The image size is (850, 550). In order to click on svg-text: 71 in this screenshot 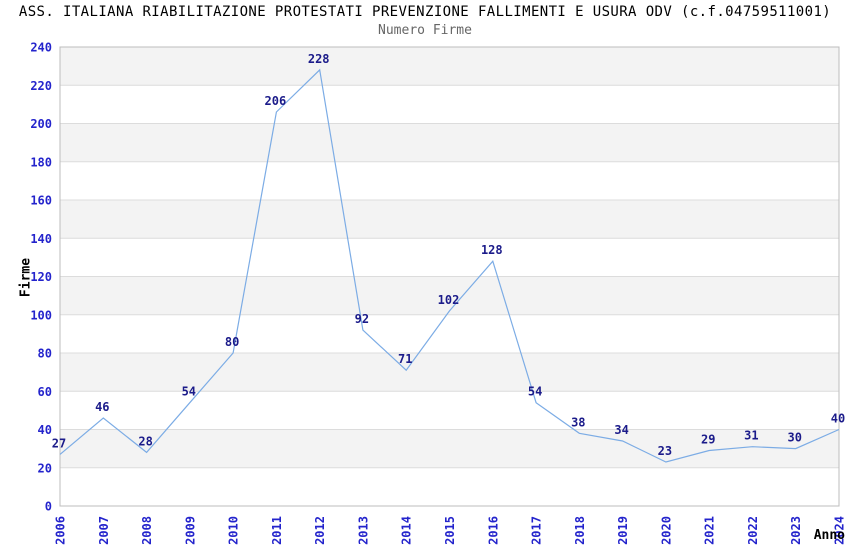, I will do `click(405, 359)`.